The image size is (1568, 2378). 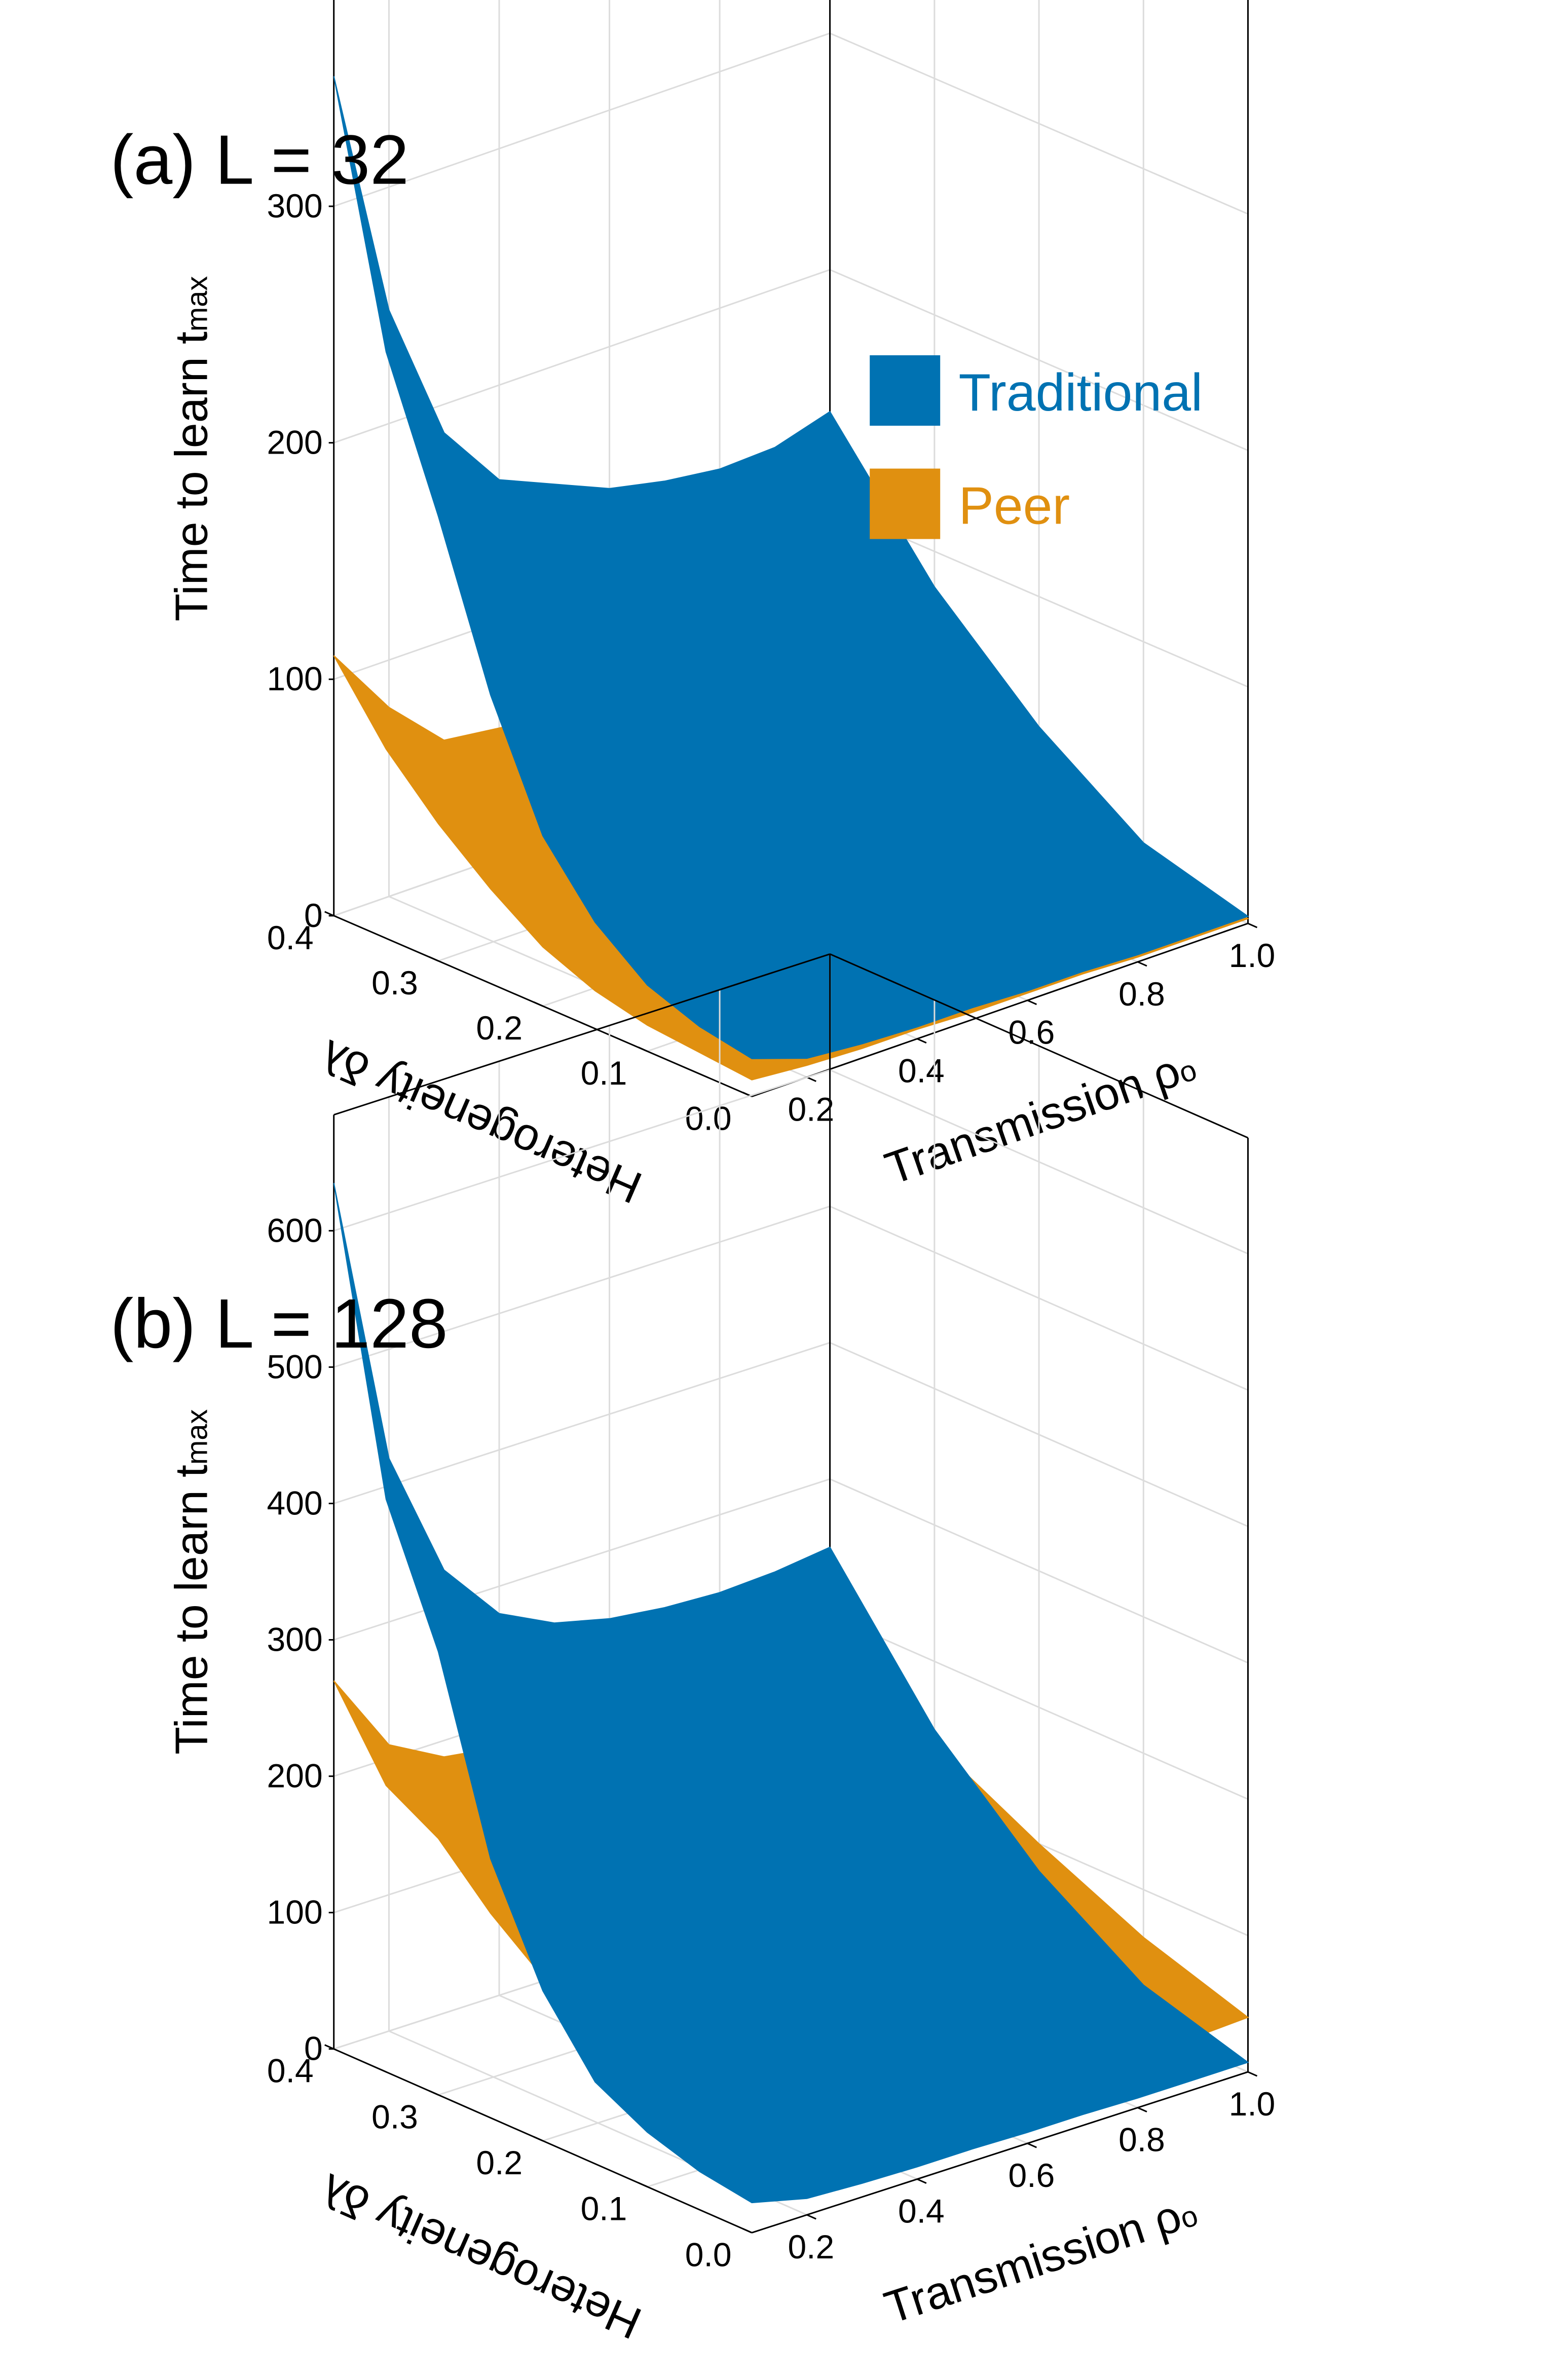 I want to click on z-tick-label: 400, so click(x=295, y=1502).